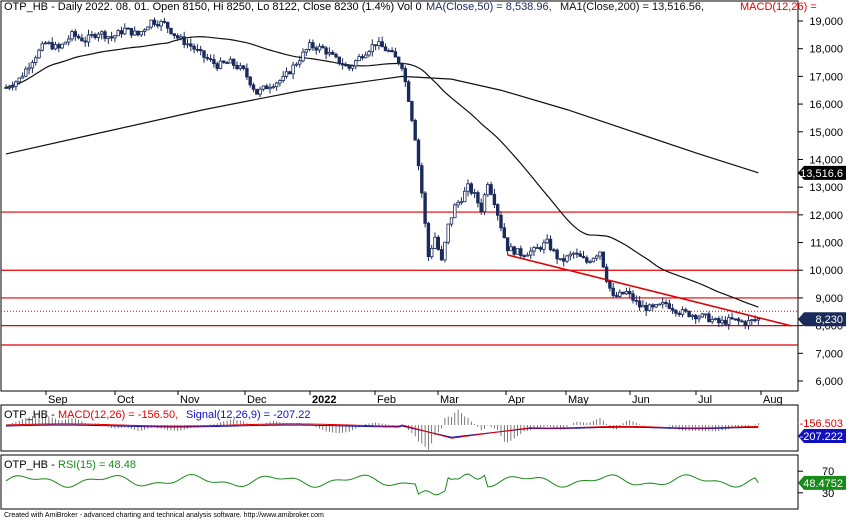 The image size is (850, 520). What do you see at coordinates (826, 133) in the screenshot?
I see `y-tick-label: 15,000` at bounding box center [826, 133].